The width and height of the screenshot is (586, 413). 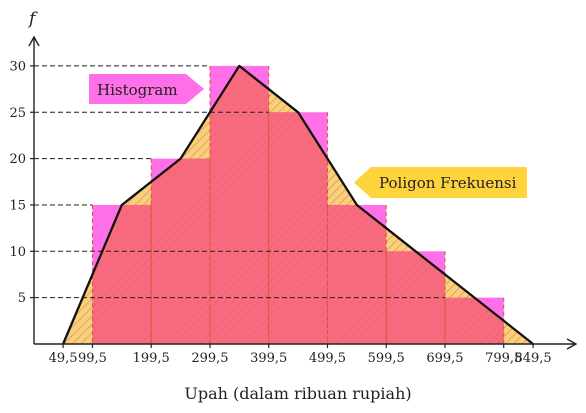 I want to click on x-tick-label: 99,5, so click(x=92, y=358).